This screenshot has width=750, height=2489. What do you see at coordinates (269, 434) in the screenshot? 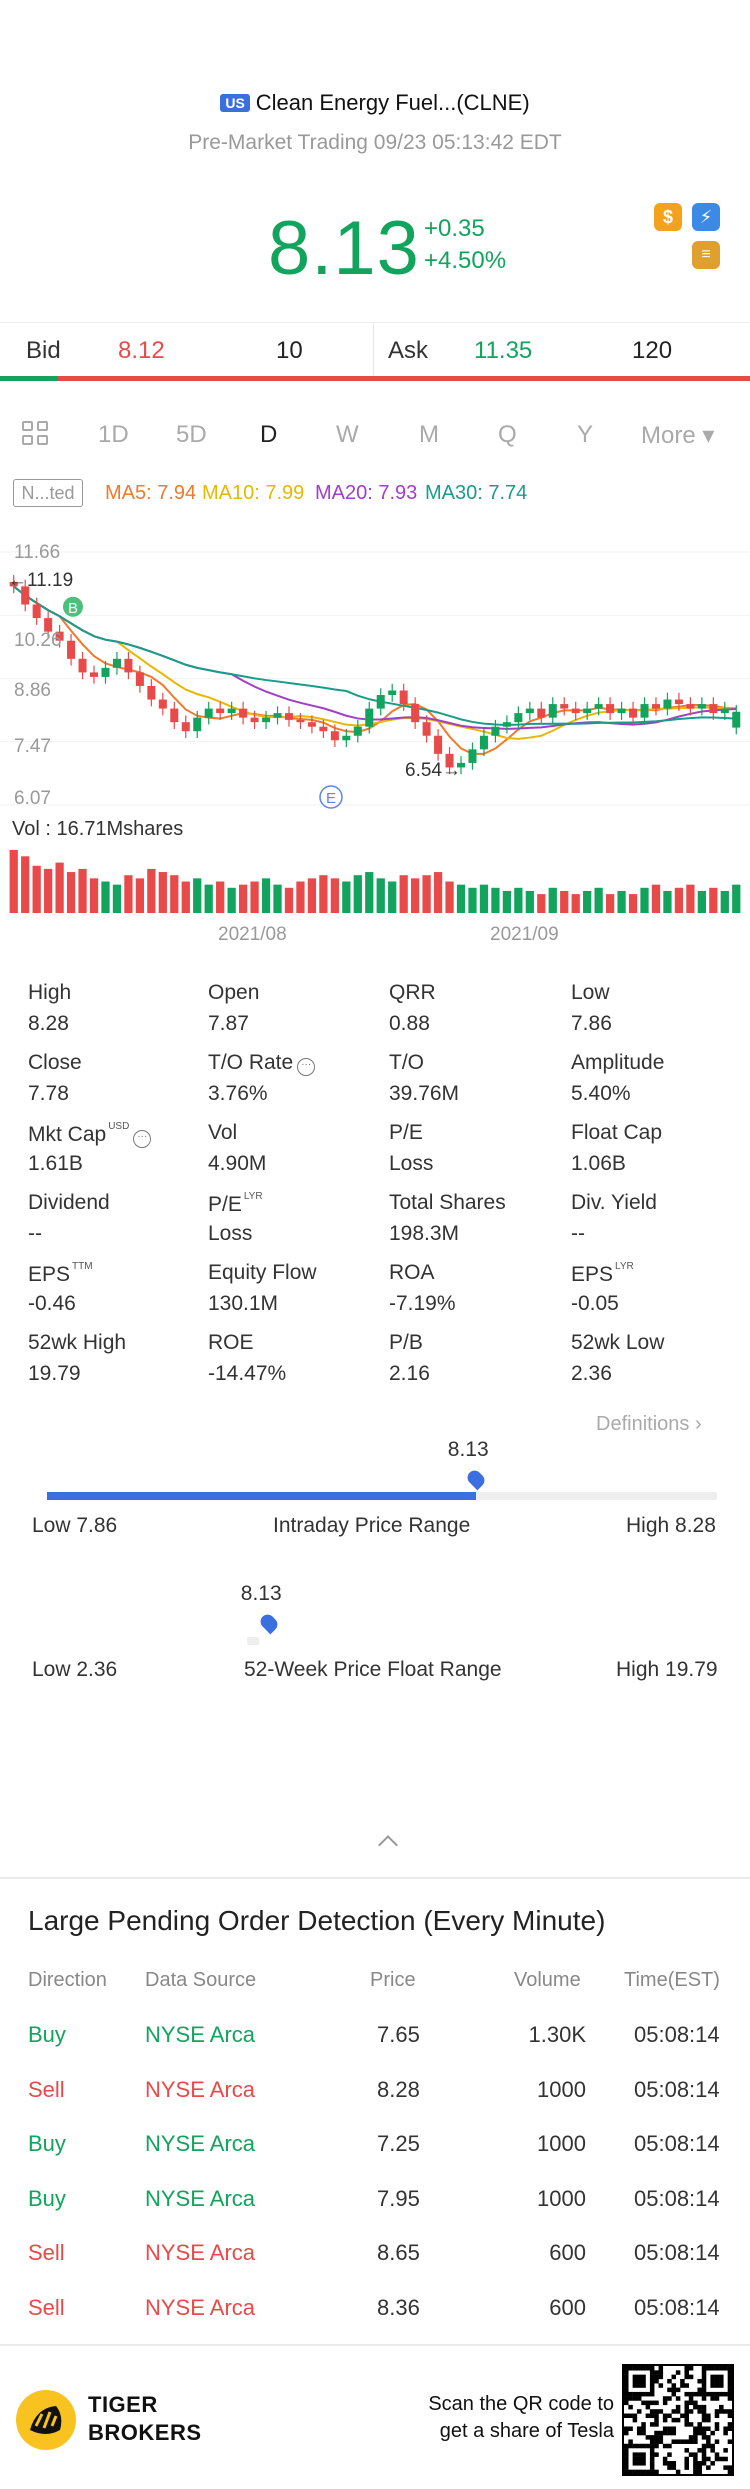
I see `tab-d: D` at bounding box center [269, 434].